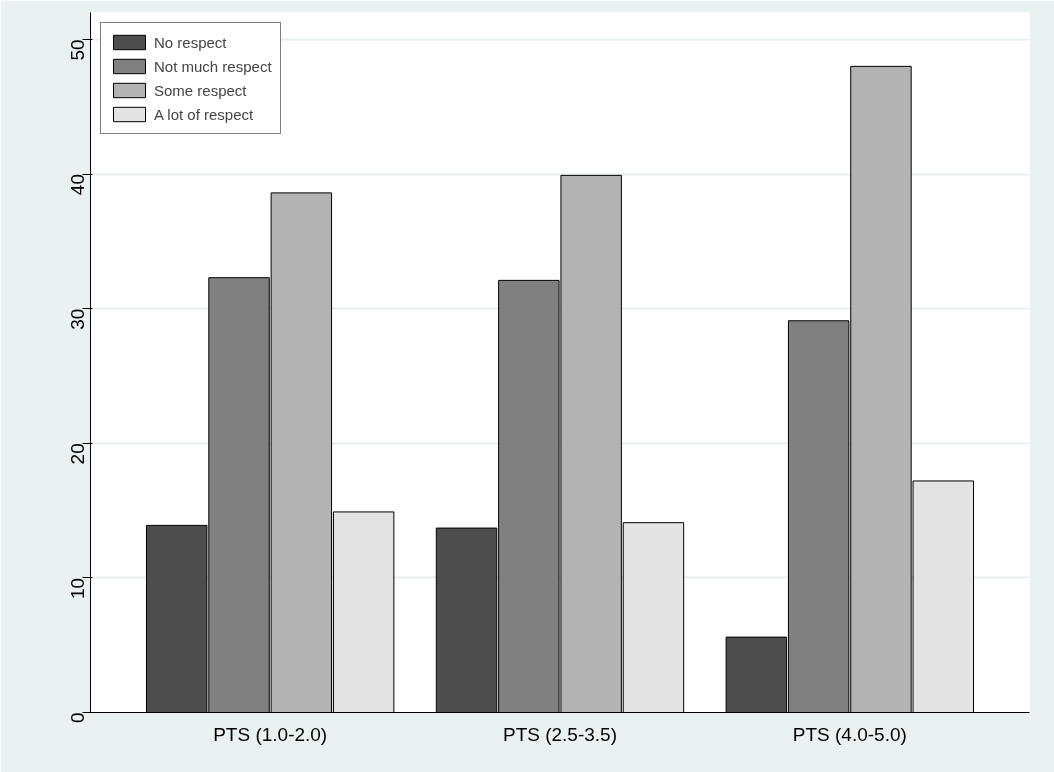 The width and height of the screenshot is (1054, 772). What do you see at coordinates (77, 454) in the screenshot?
I see `y-tick-label: 20` at bounding box center [77, 454].